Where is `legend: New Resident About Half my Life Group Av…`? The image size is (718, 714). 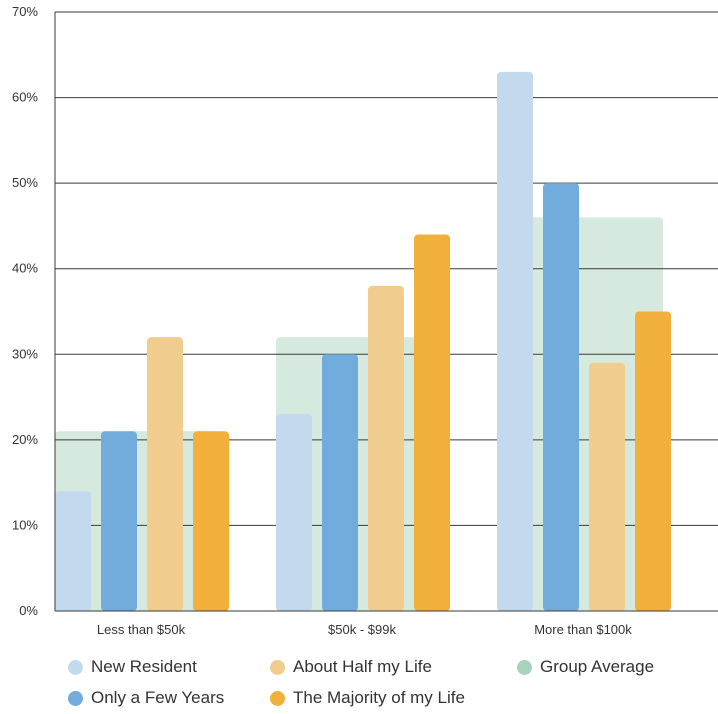 legend: New Resident About Half my Life Group Av… is located at coordinates (388, 684).